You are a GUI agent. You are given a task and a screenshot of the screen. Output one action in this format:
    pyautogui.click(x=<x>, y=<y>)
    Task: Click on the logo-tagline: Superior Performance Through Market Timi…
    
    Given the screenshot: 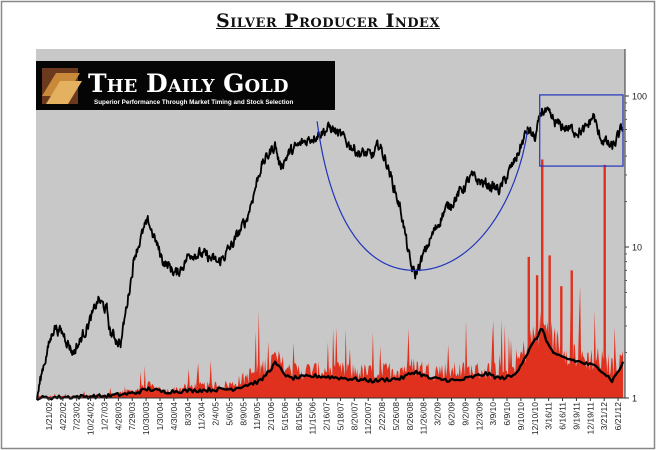 What is the action you would take?
    pyautogui.click(x=193, y=102)
    